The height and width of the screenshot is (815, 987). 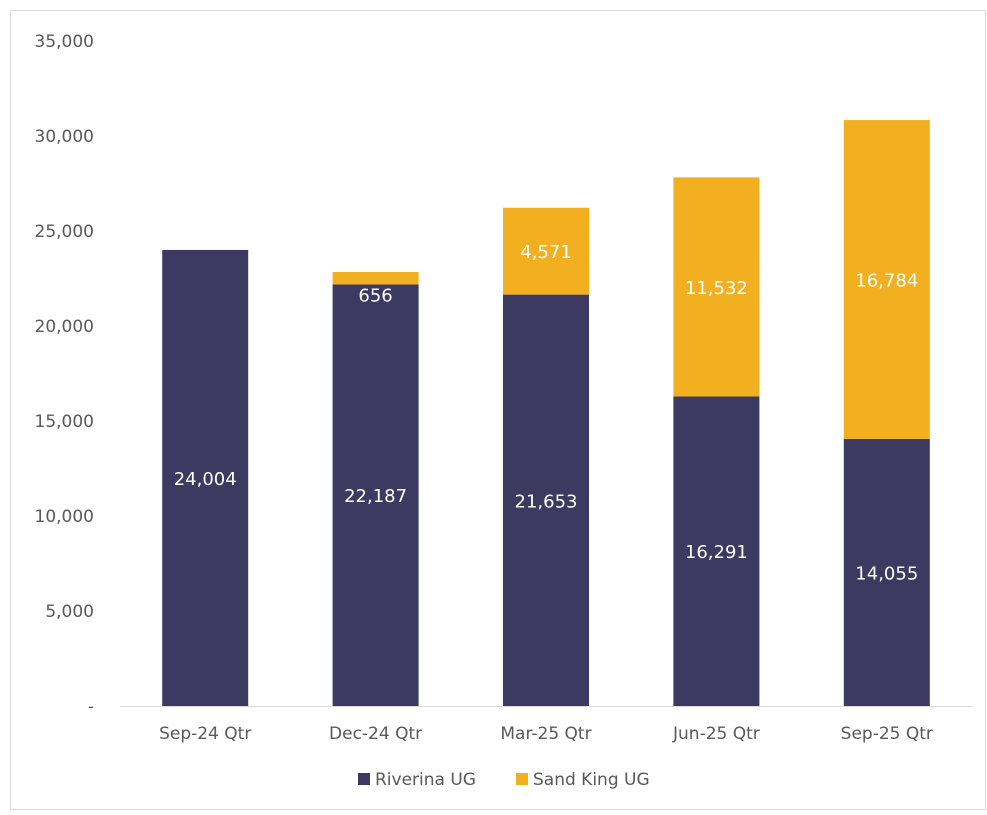 I want to click on data-label: 21,653, so click(x=546, y=501).